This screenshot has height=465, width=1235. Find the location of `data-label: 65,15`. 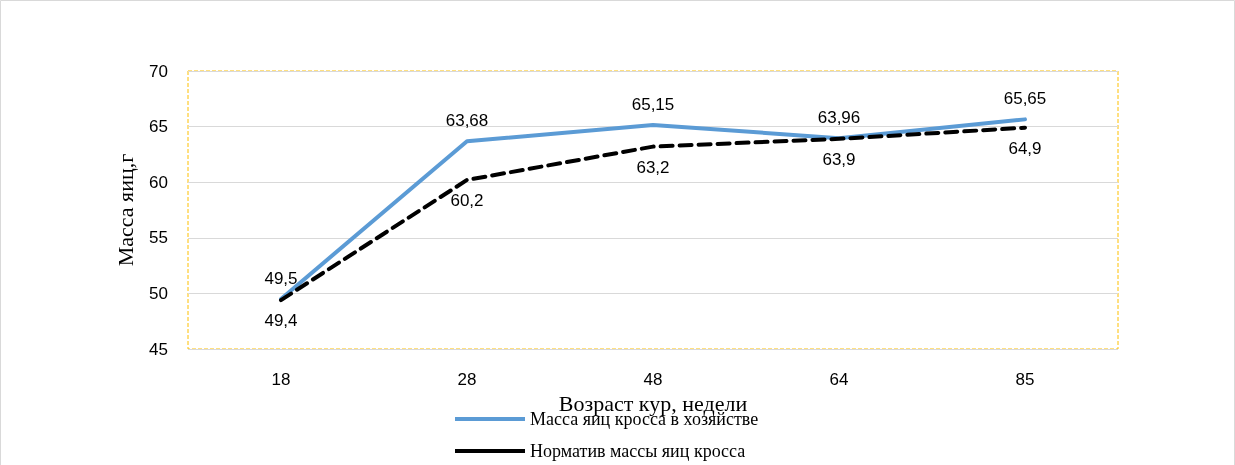

data-label: 65,15 is located at coordinates (653, 104).